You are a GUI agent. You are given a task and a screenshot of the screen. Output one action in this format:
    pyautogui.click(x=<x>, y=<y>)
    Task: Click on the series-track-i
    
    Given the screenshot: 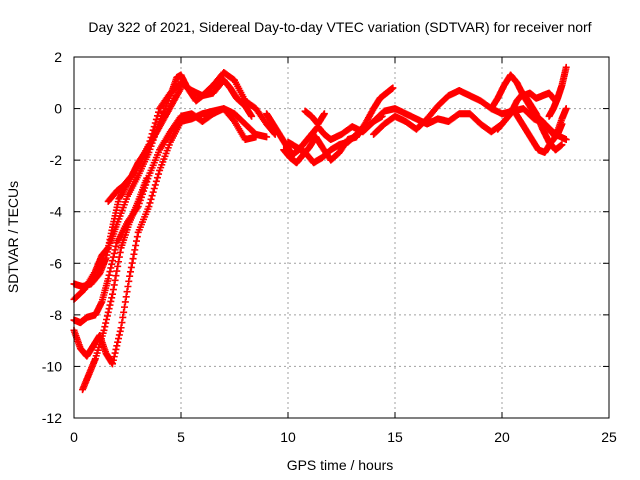 What is the action you would take?
    pyautogui.click(x=335, y=139)
    